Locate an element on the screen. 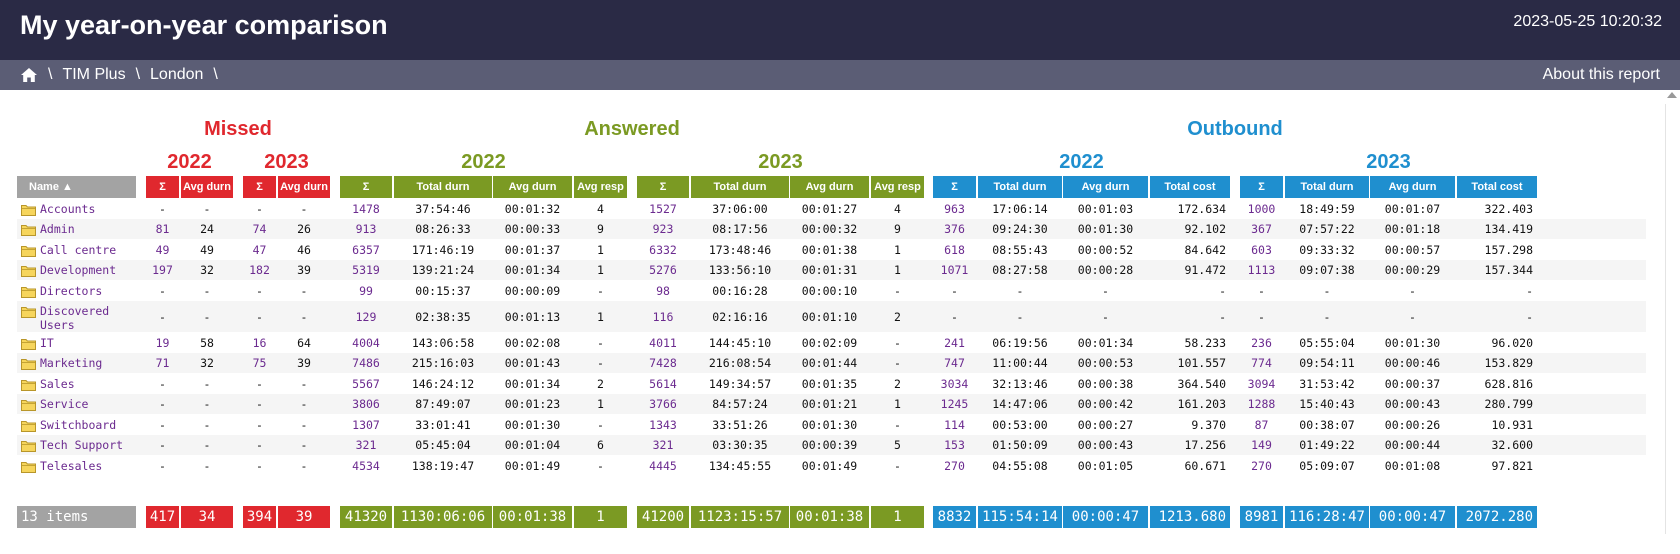  cell-answered-2023-sum: 98 is located at coordinates (663, 291).